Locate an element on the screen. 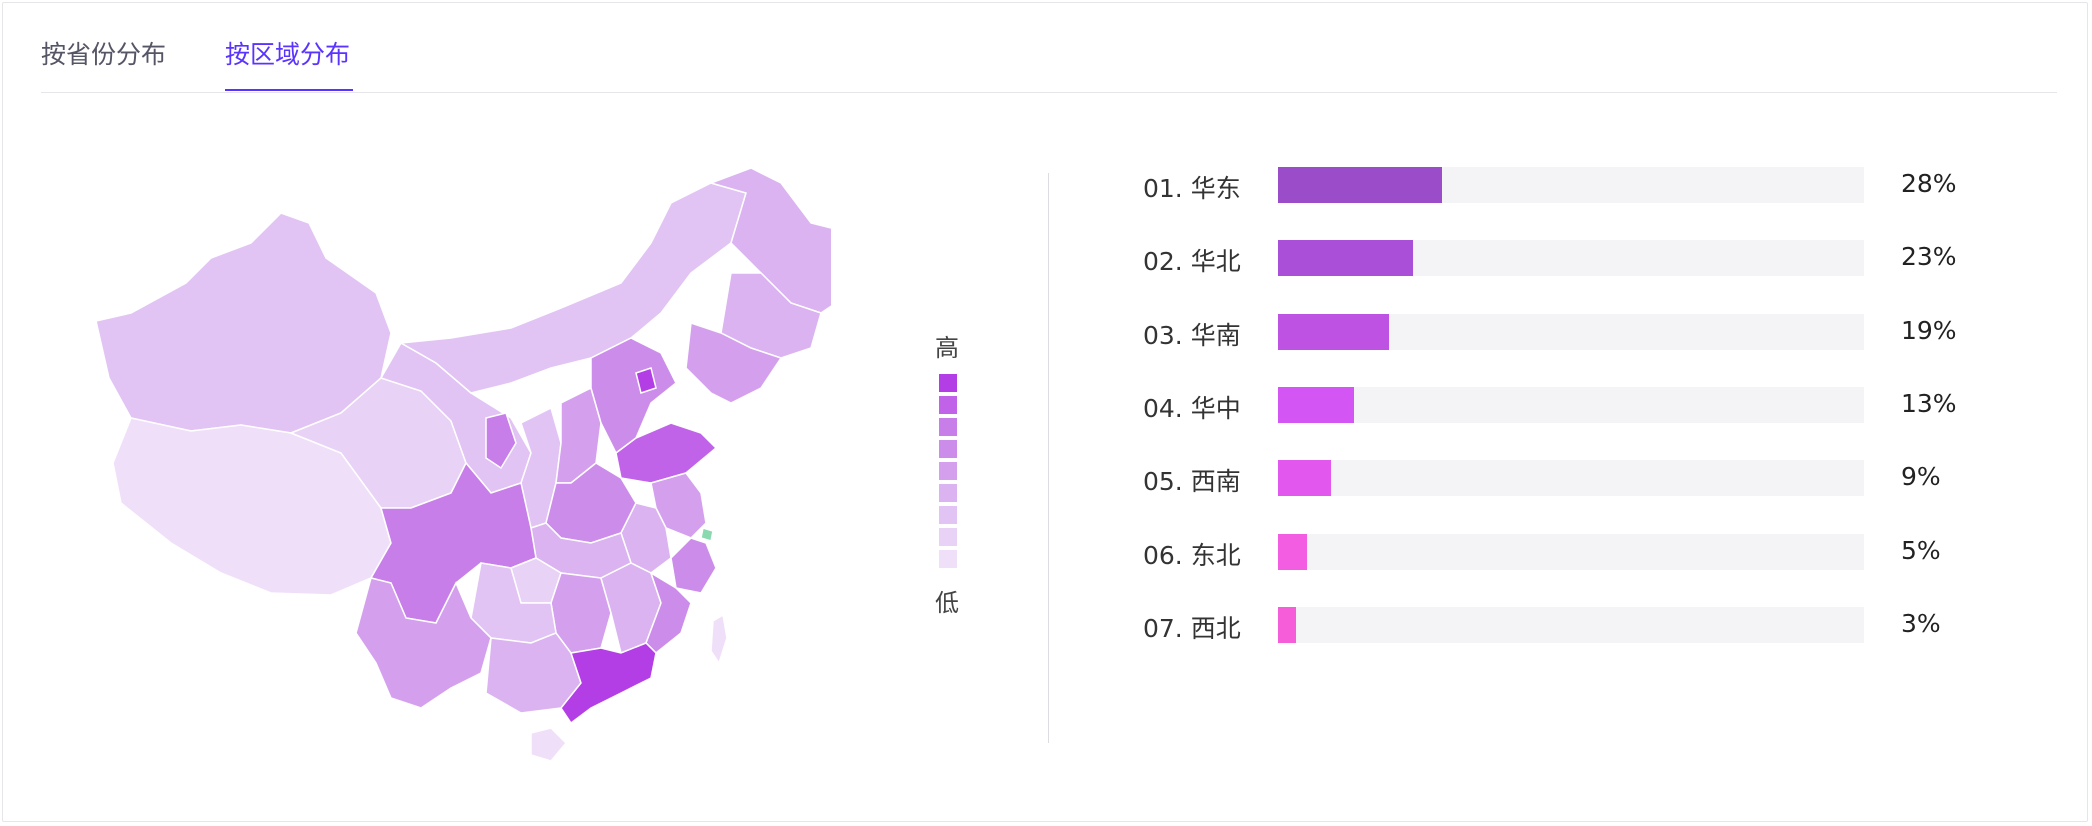 The width and height of the screenshot is (2092, 826). tab-by-region: 按区域分布 is located at coordinates (288, 54).